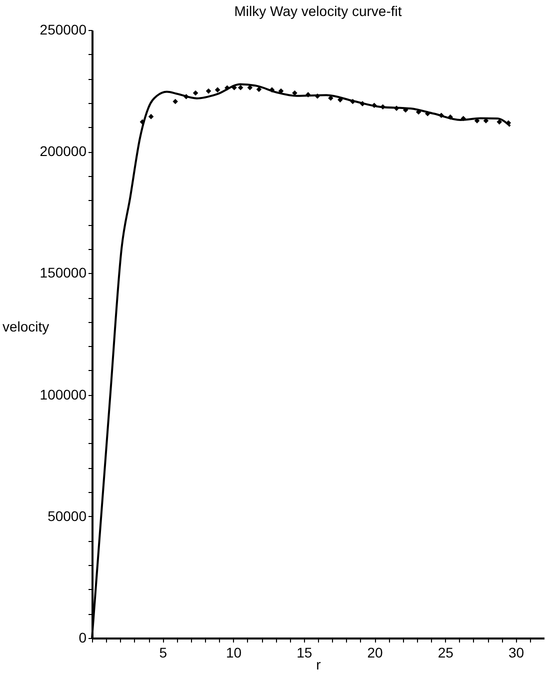 The image size is (546, 679). Describe the element at coordinates (318, 11) in the screenshot. I see `chart-title: Milky Way velocity curve-fit` at that location.